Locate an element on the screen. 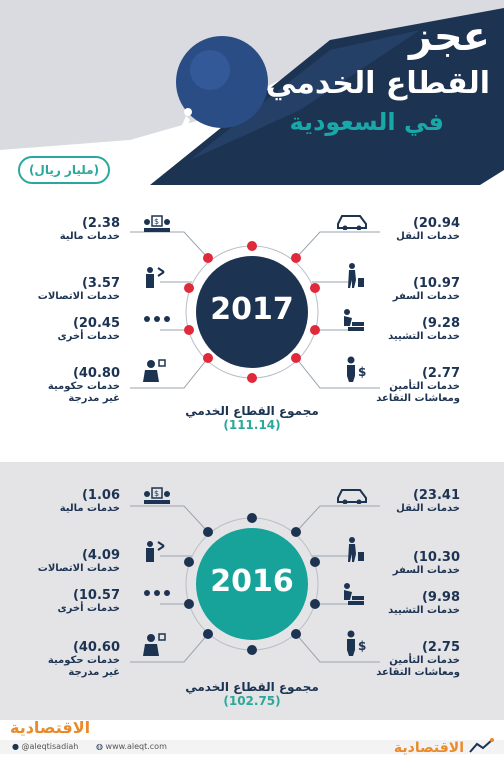  item-telecom: (4.09 خدمات الاتصالات is located at coordinates (78, 561).